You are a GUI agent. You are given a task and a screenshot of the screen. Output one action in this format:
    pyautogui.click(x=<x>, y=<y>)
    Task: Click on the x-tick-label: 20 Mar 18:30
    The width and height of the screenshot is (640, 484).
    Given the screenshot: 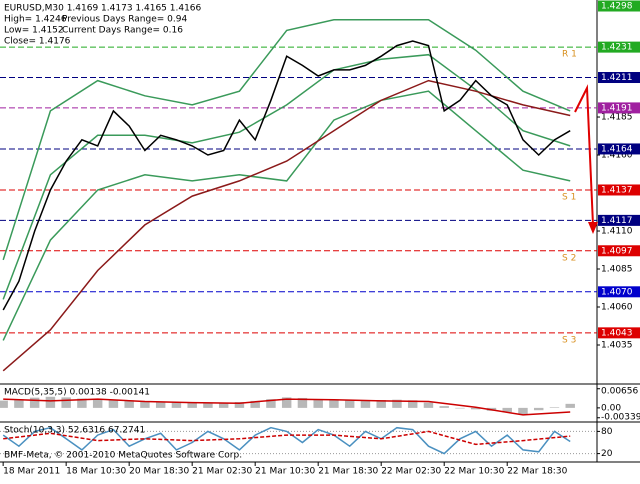 What is the action you would take?
    pyautogui.click(x=159, y=472)
    